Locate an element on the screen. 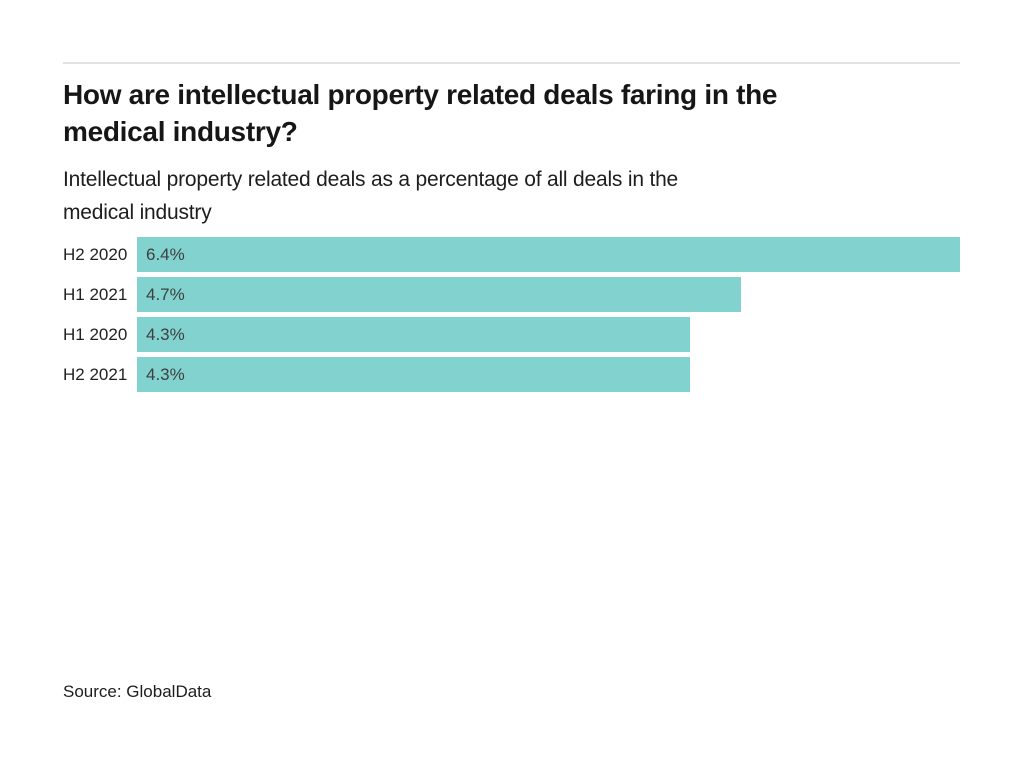  bar-value-label: 6.4% is located at coordinates (165, 254).